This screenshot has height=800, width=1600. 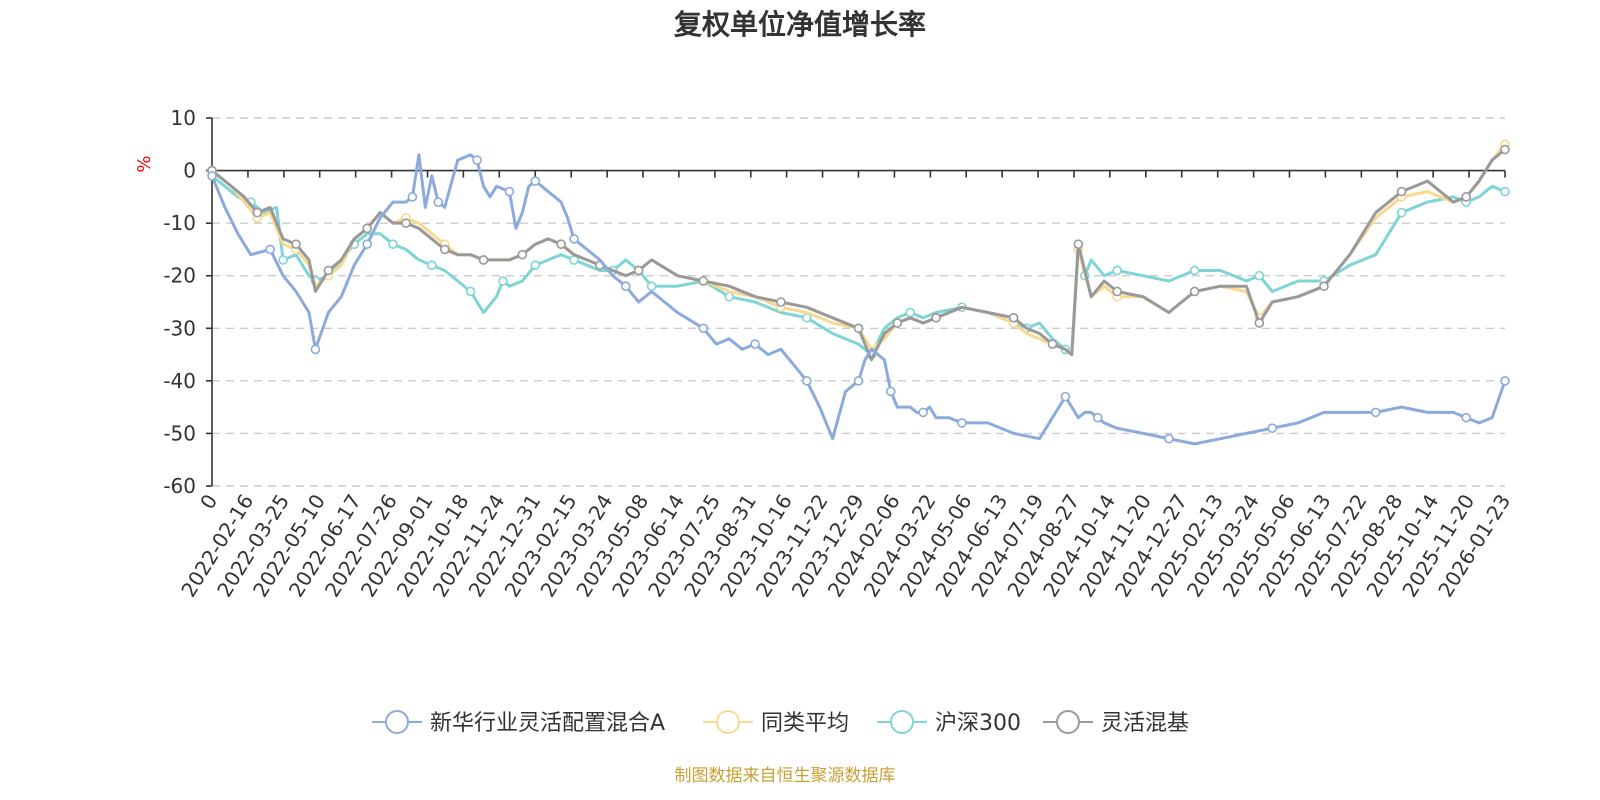 I want to click on legend-label: 灵活混基, so click(x=1145, y=723).